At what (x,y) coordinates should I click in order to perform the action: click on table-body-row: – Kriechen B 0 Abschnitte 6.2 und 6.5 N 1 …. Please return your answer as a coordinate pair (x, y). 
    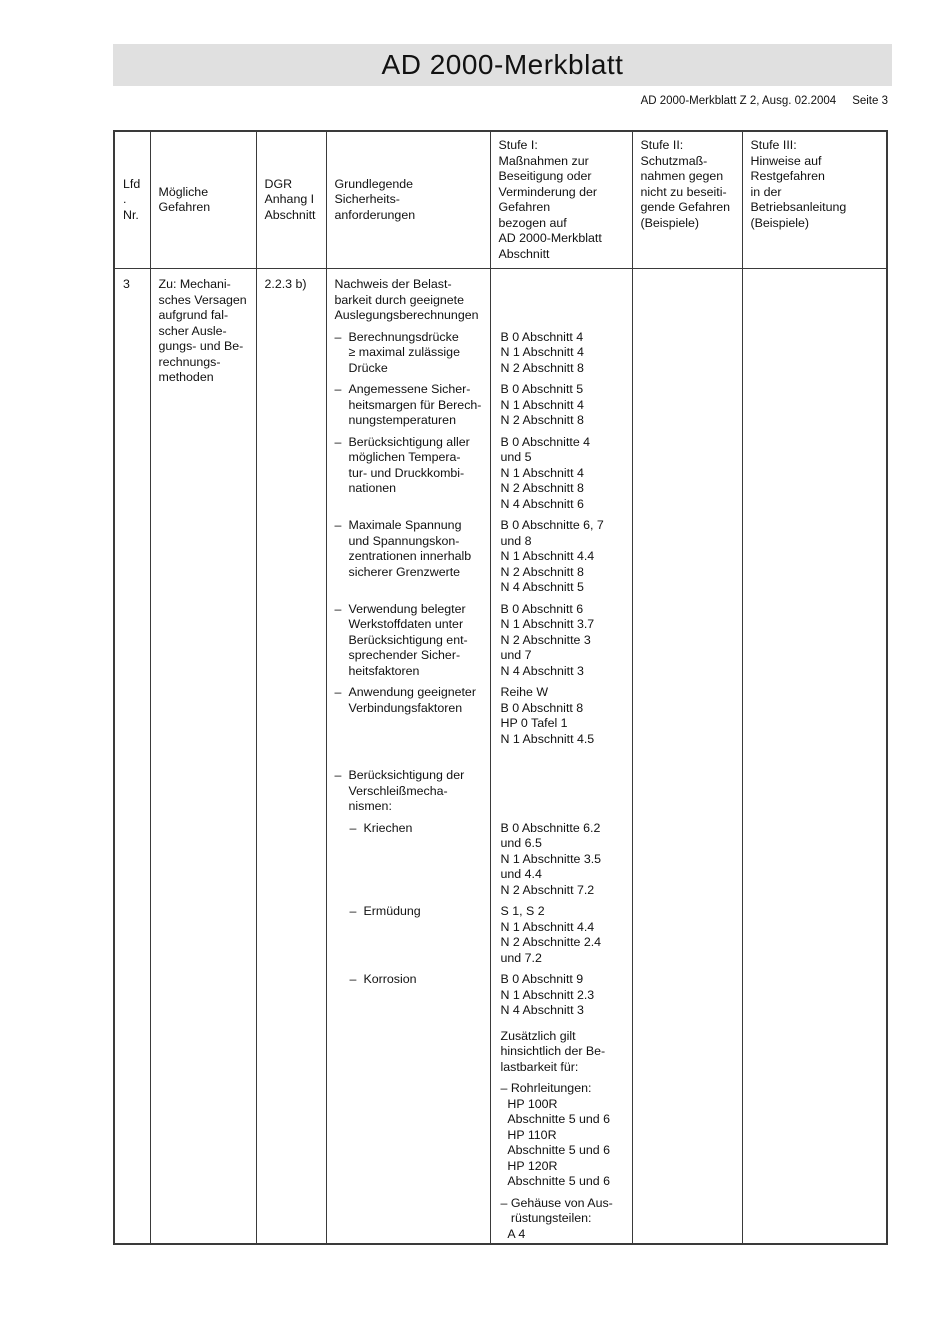
    Looking at the image, I should click on (500, 857).